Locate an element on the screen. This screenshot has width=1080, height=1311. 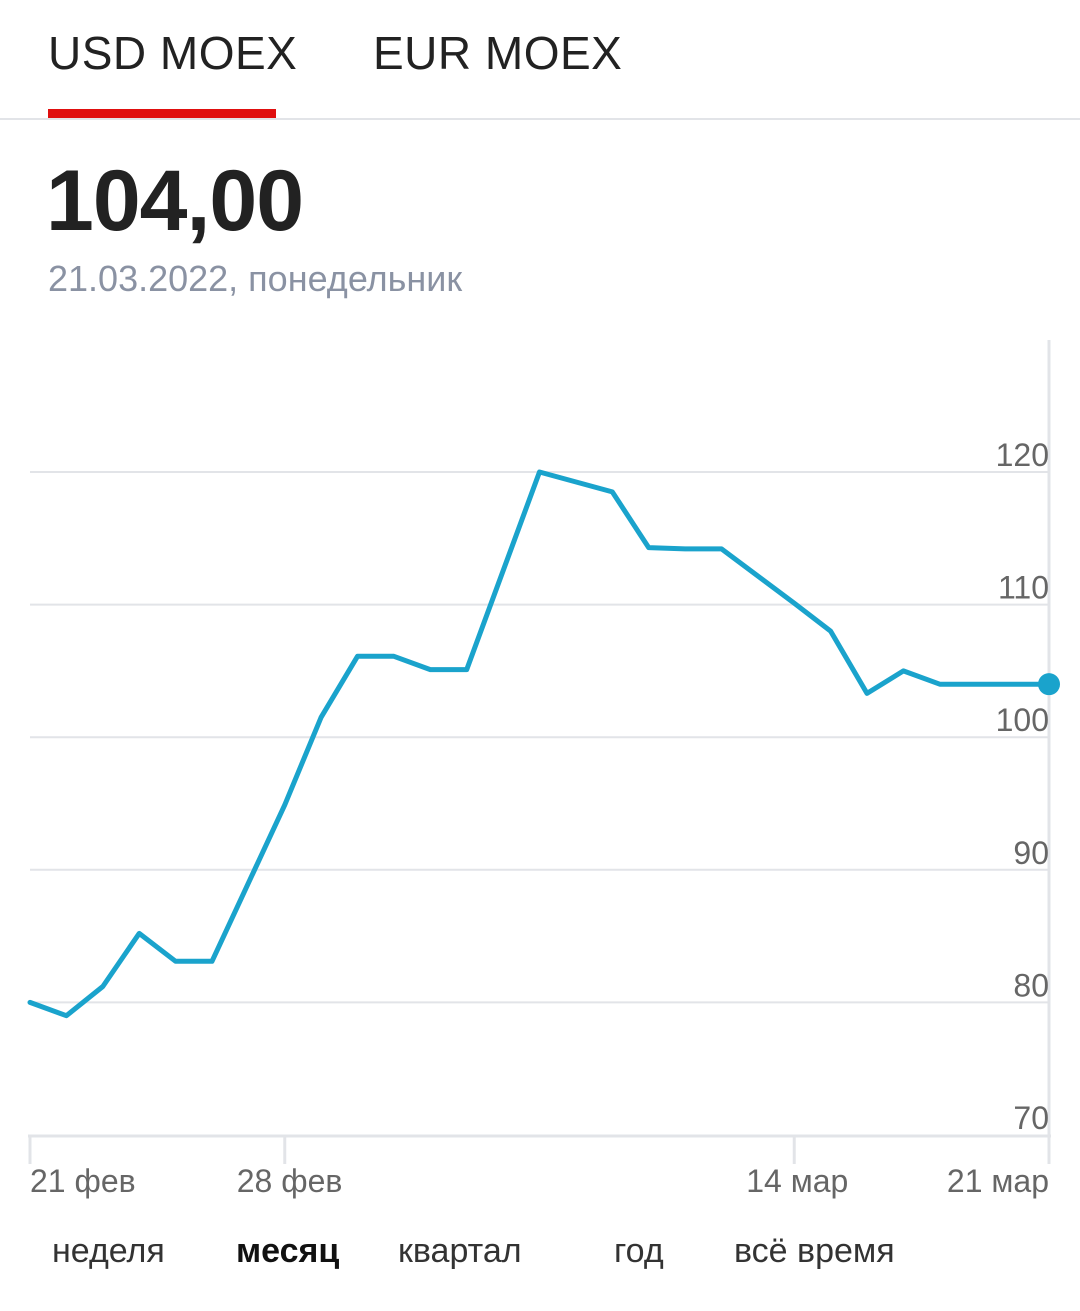
period-year: год is located at coordinates (639, 1251).